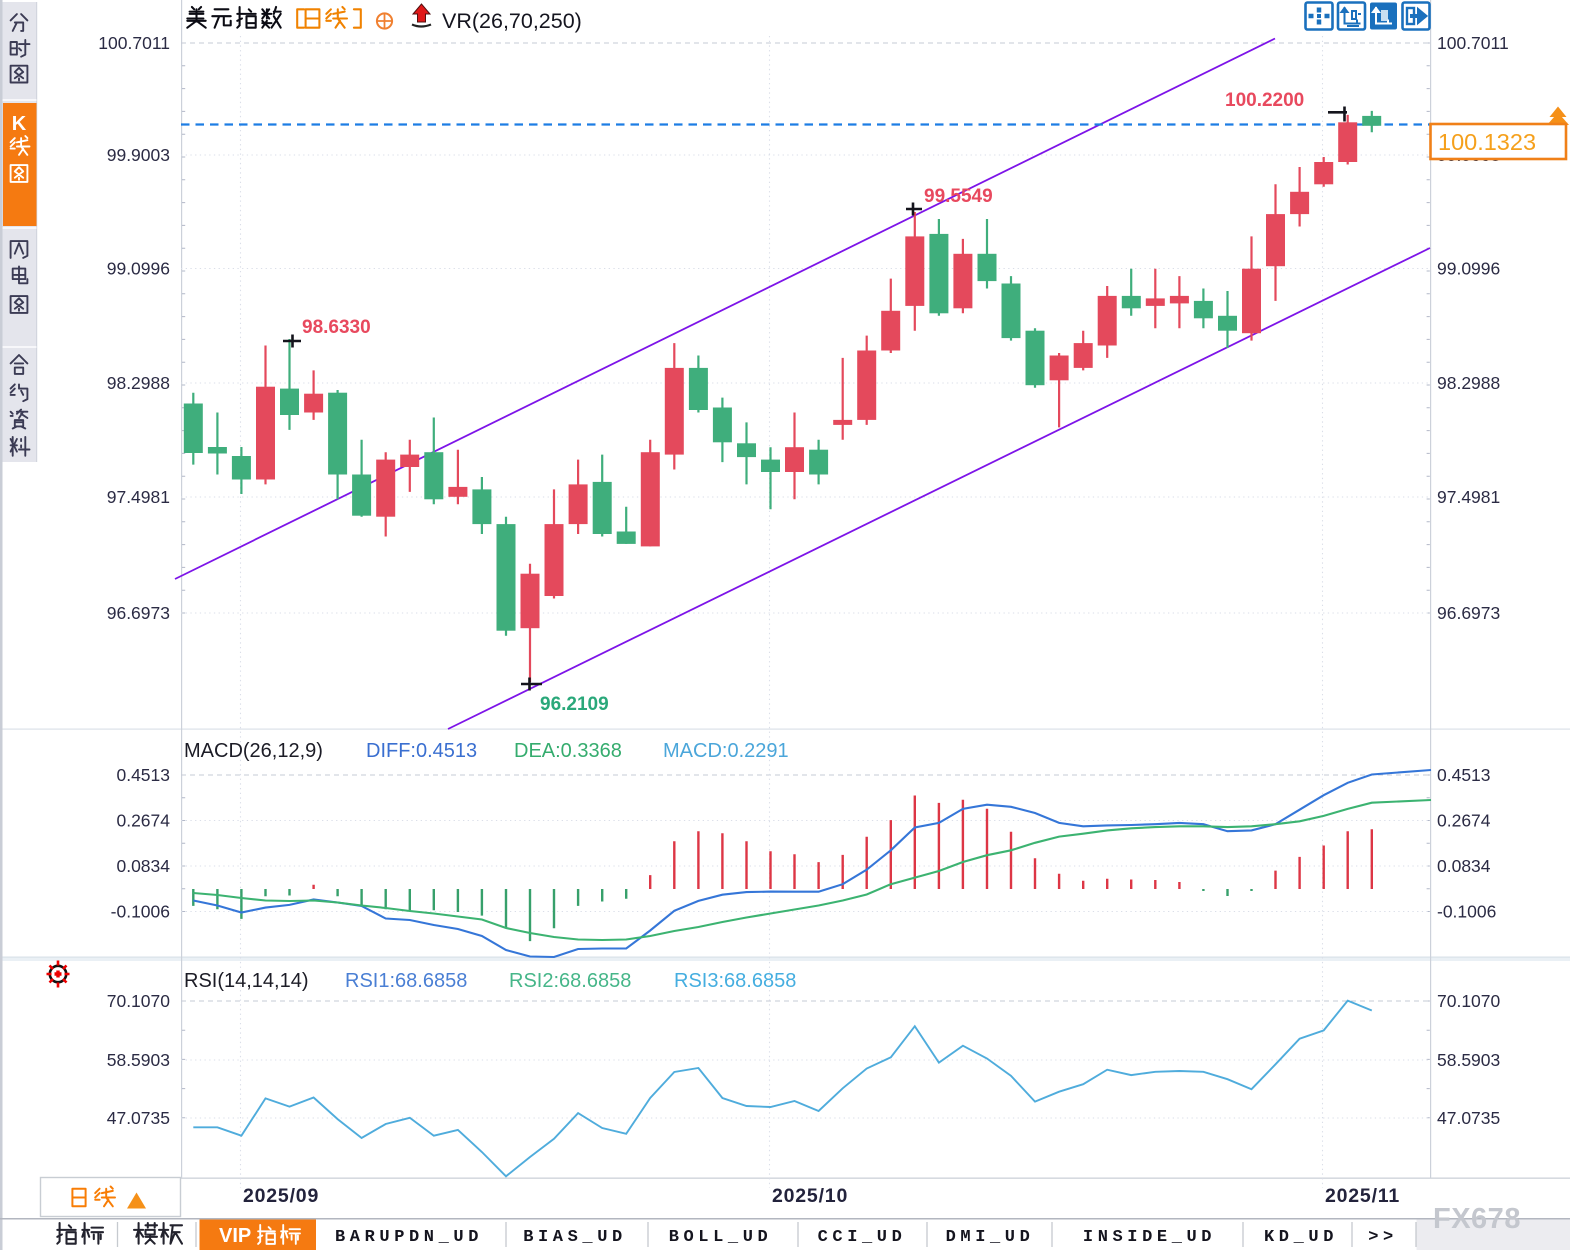 This screenshot has height=1255, width=1570. Describe the element at coordinates (253, 751) in the screenshot. I see `svg-text: MACD(26,12,9)` at that location.